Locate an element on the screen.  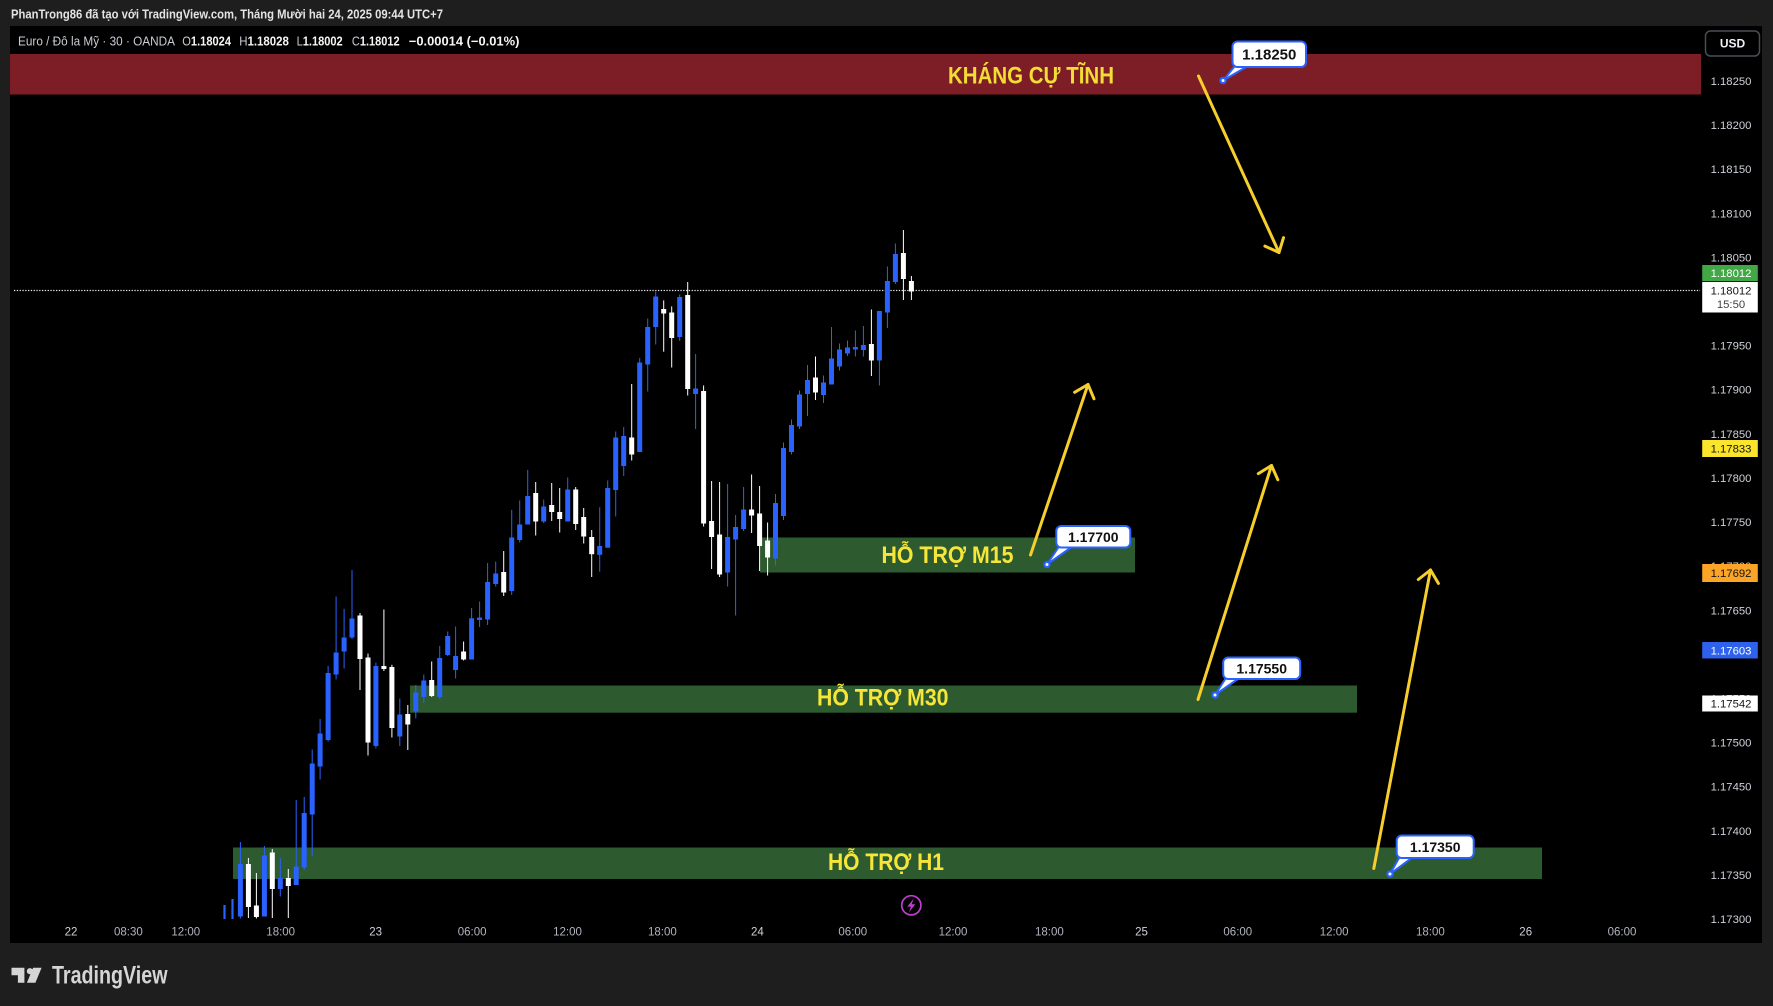
svg-text: O1.18024 is located at coordinates (206, 42).